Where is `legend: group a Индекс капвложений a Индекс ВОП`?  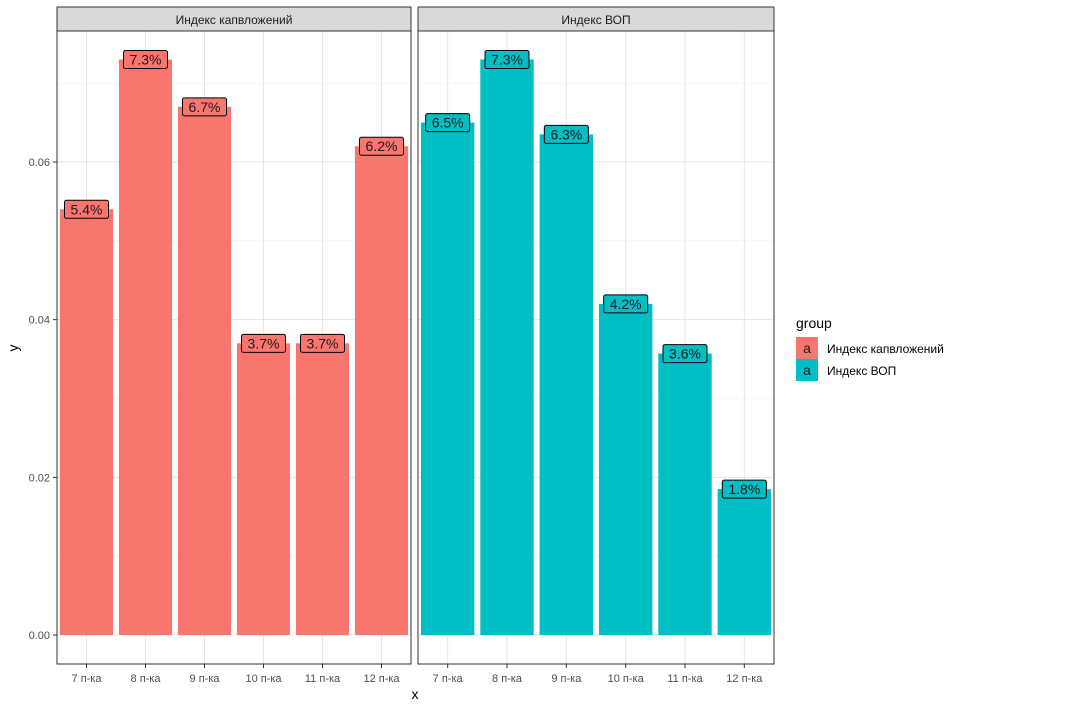 legend: group a Индекс капвложений a Индекс ВОП is located at coordinates (870, 348).